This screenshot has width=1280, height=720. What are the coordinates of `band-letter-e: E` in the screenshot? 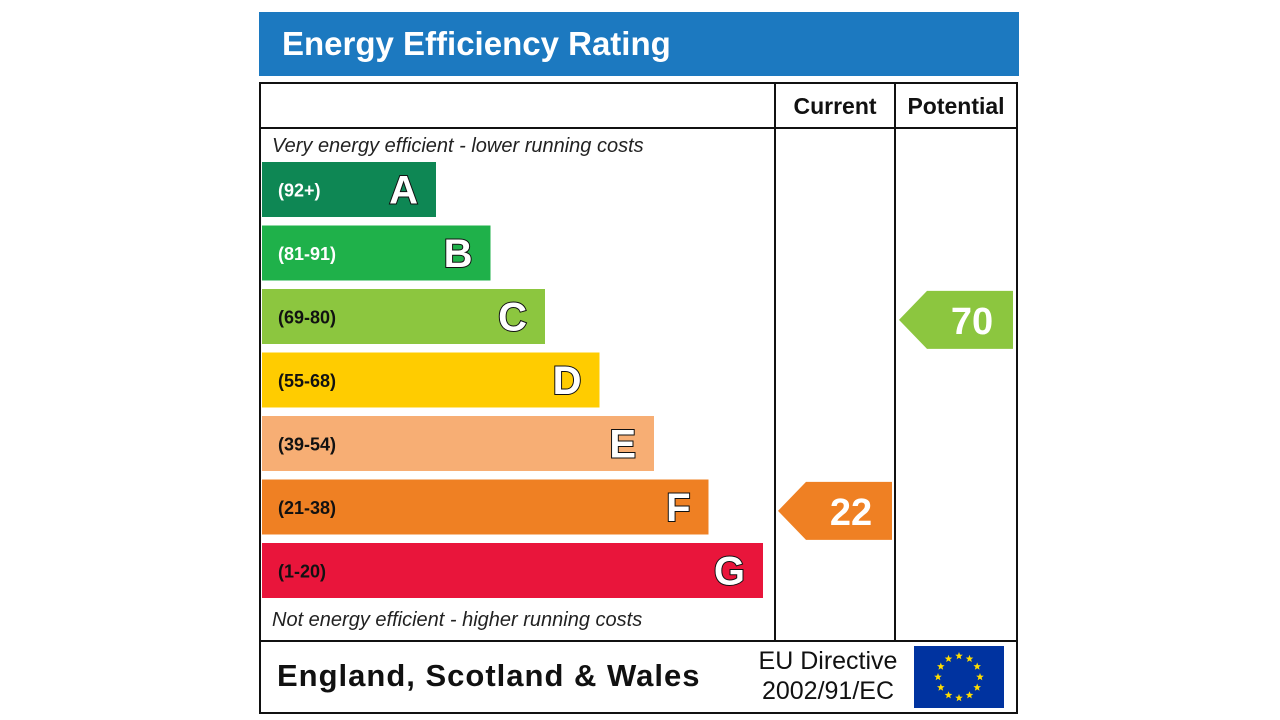 It's located at (622, 445).